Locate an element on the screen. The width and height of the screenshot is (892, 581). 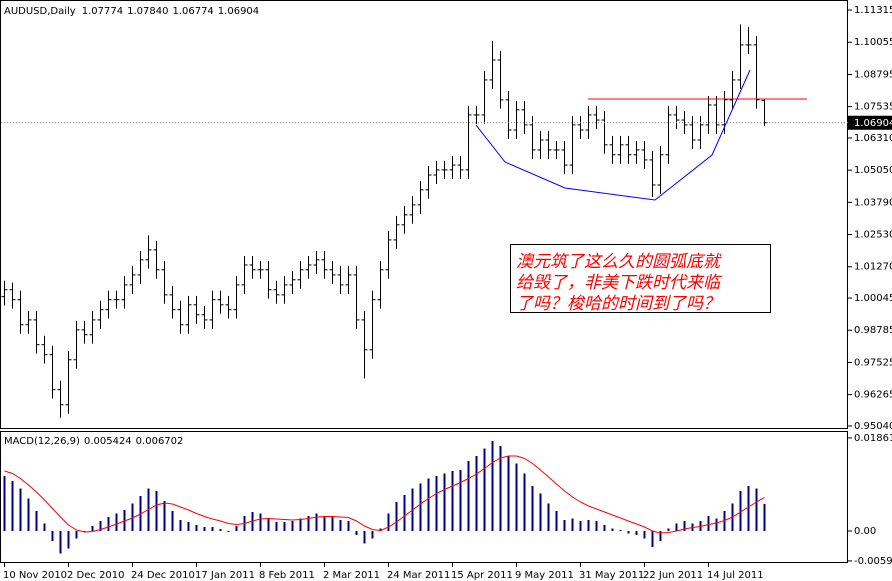
y-tick-label: 1.05050 is located at coordinates (873, 170).